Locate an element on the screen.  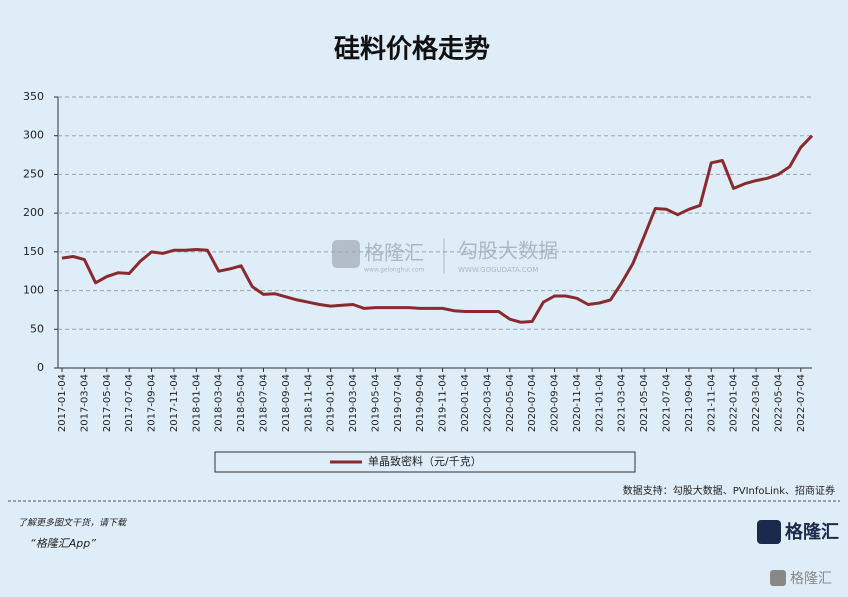
x-tick-label: 2021-03-04 is located at coordinates (622, 403).